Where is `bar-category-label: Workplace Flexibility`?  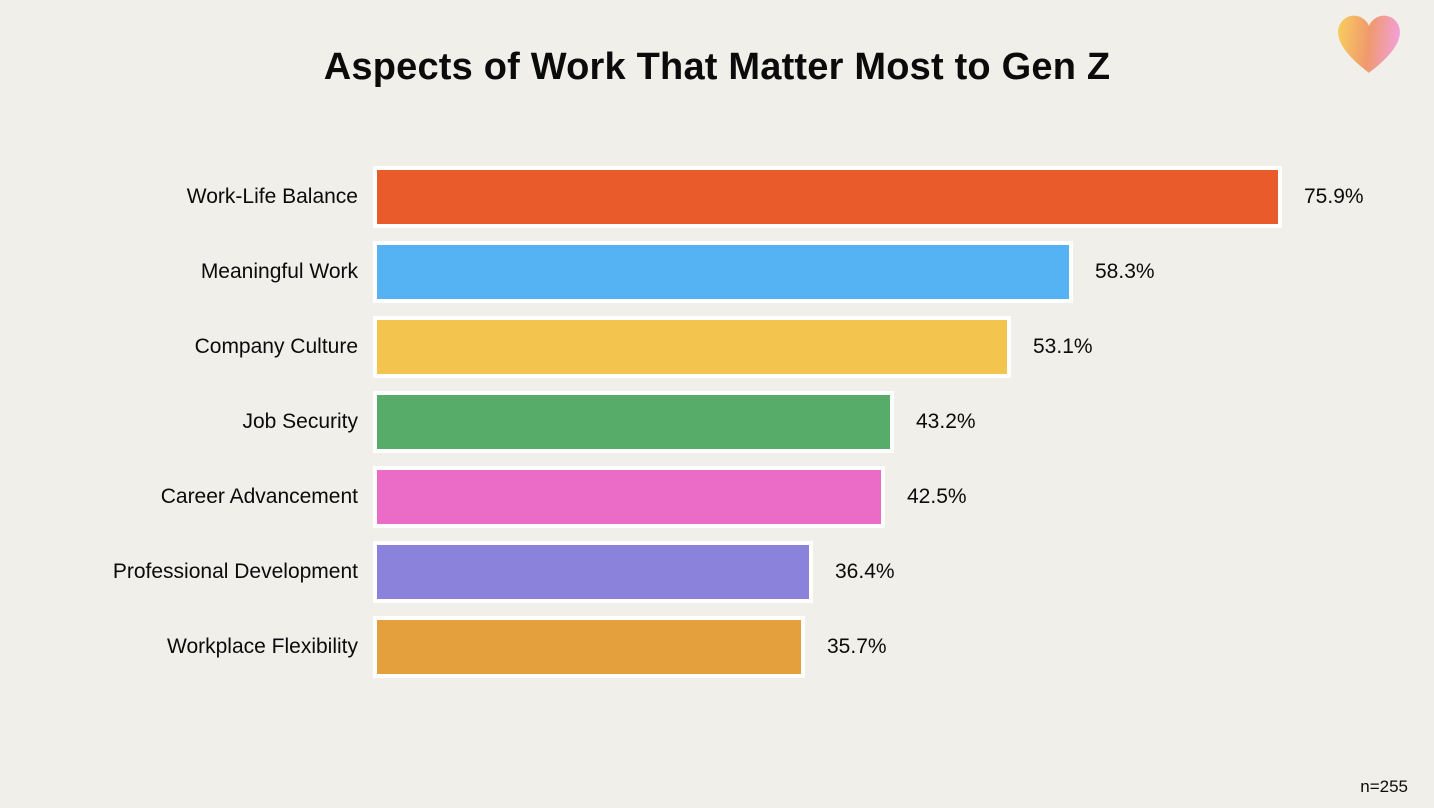
bar-category-label: Workplace Flexibility is located at coordinates (262, 646).